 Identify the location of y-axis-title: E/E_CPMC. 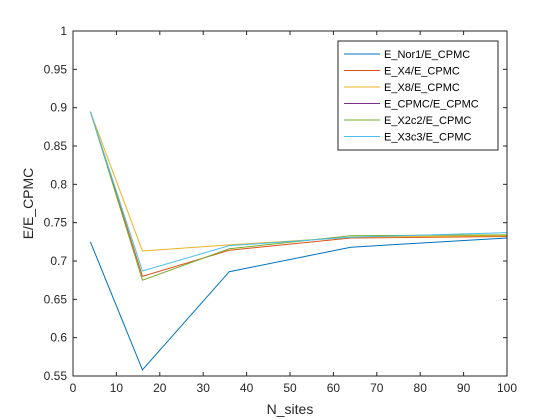
(28, 204).